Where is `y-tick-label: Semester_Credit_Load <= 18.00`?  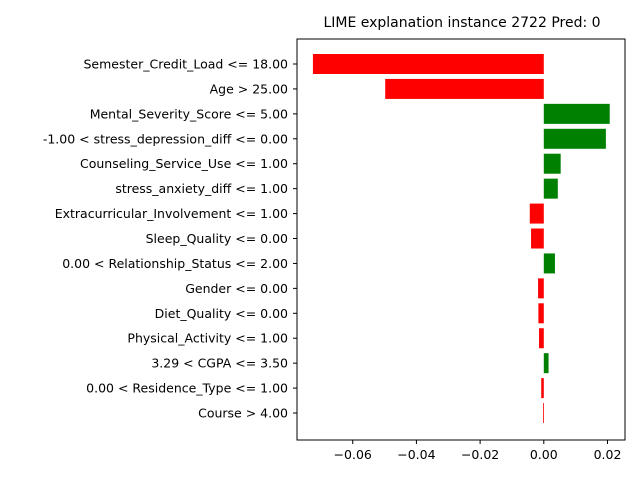
y-tick-label: Semester_Credit_Load <= 18.00 is located at coordinates (186, 64).